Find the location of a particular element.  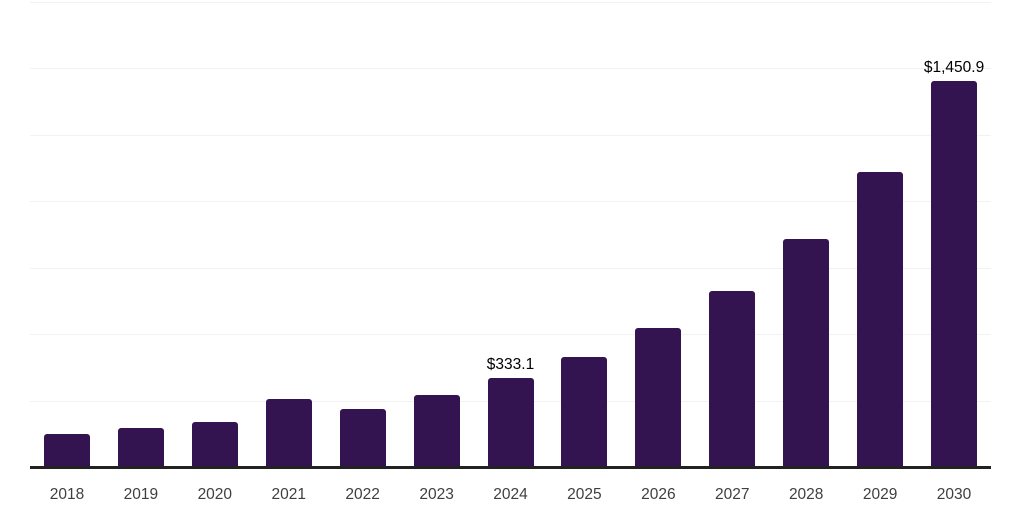

x-tick-label-2019: 2019 is located at coordinates (141, 494).